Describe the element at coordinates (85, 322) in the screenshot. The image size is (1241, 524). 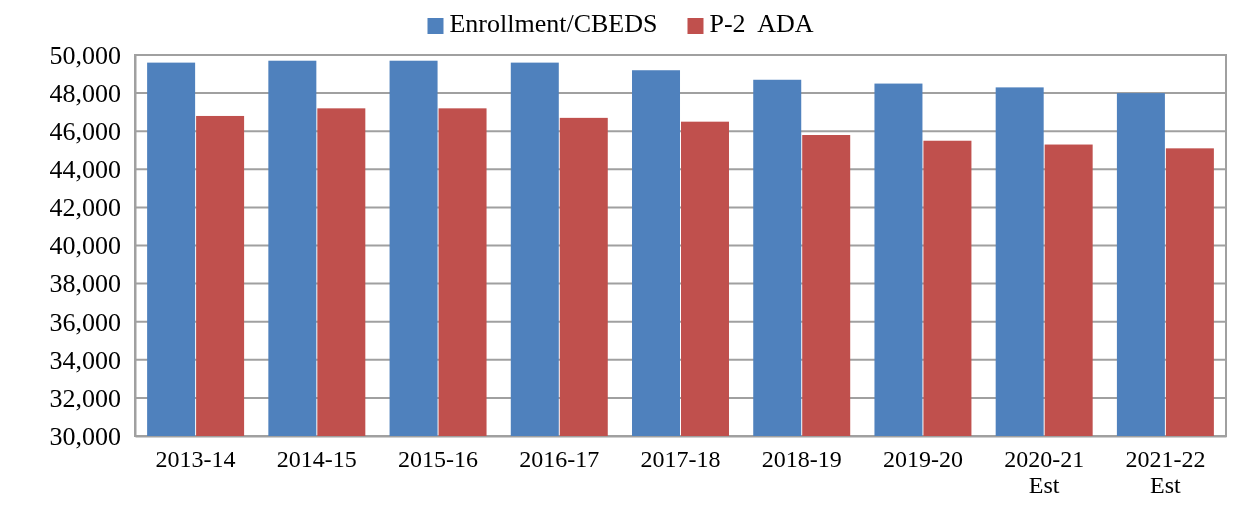
I see `y-tick-label: 36,000` at that location.